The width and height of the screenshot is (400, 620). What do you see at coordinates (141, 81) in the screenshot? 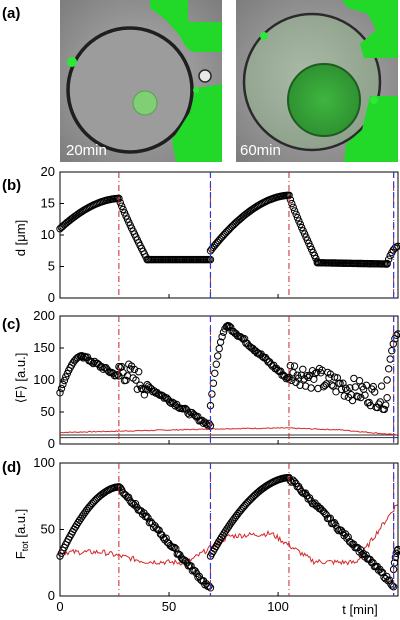
I see `micrograph-20min: 20min` at bounding box center [141, 81].